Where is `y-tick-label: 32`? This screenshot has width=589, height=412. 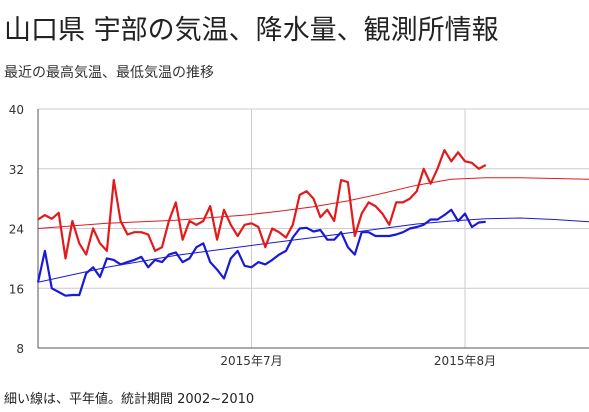 y-tick-label: 32 is located at coordinates (16, 170).